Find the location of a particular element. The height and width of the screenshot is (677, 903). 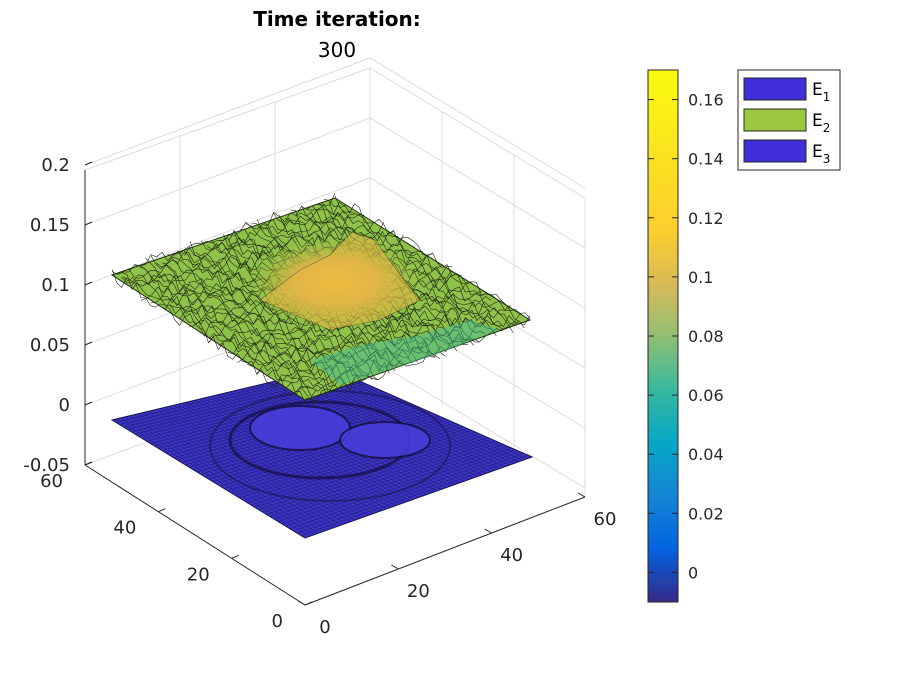

y-tick-label: 60 is located at coordinates (51, 481).